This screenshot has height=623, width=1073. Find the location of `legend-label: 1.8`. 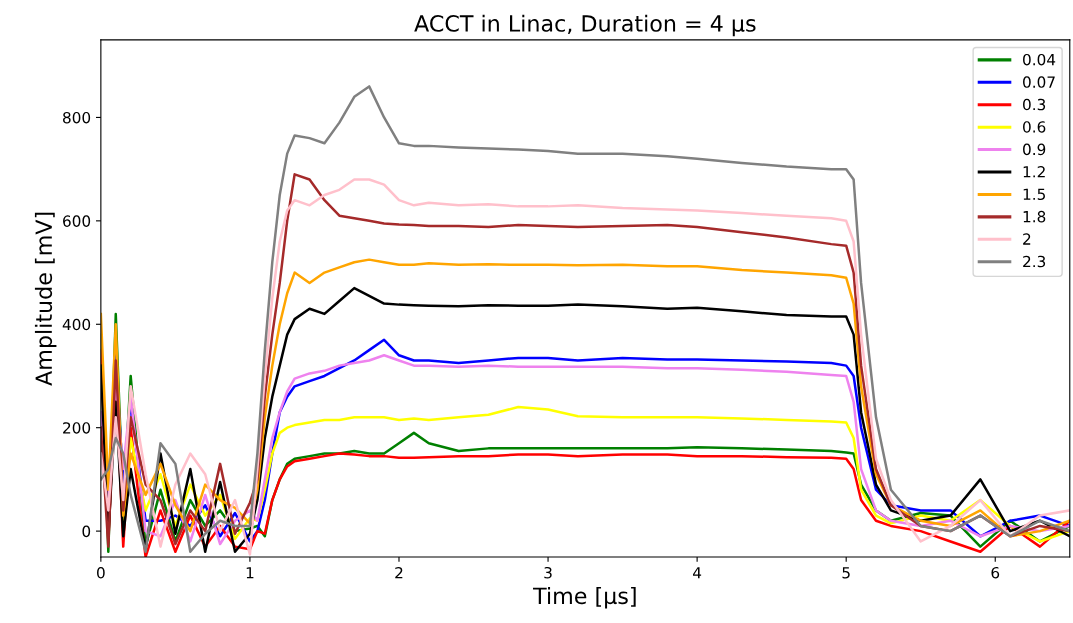

legend-label: 1.8 is located at coordinates (1034, 216).